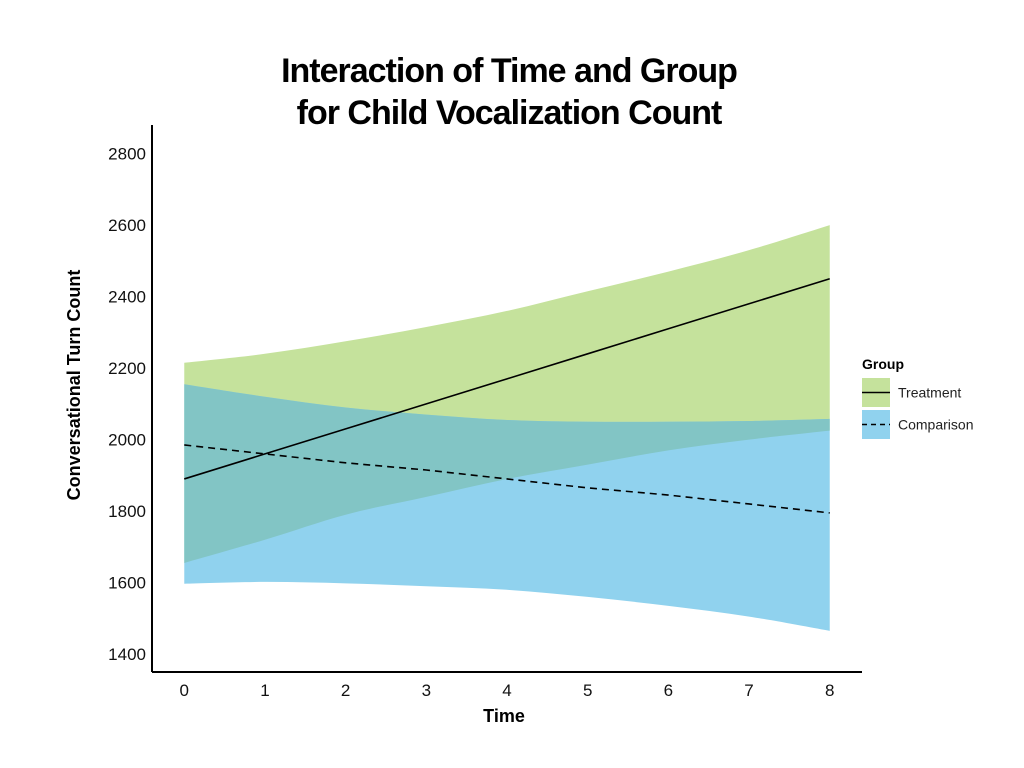 The image size is (1024, 768). I want to click on y-tick-label: 2000, so click(127, 440).